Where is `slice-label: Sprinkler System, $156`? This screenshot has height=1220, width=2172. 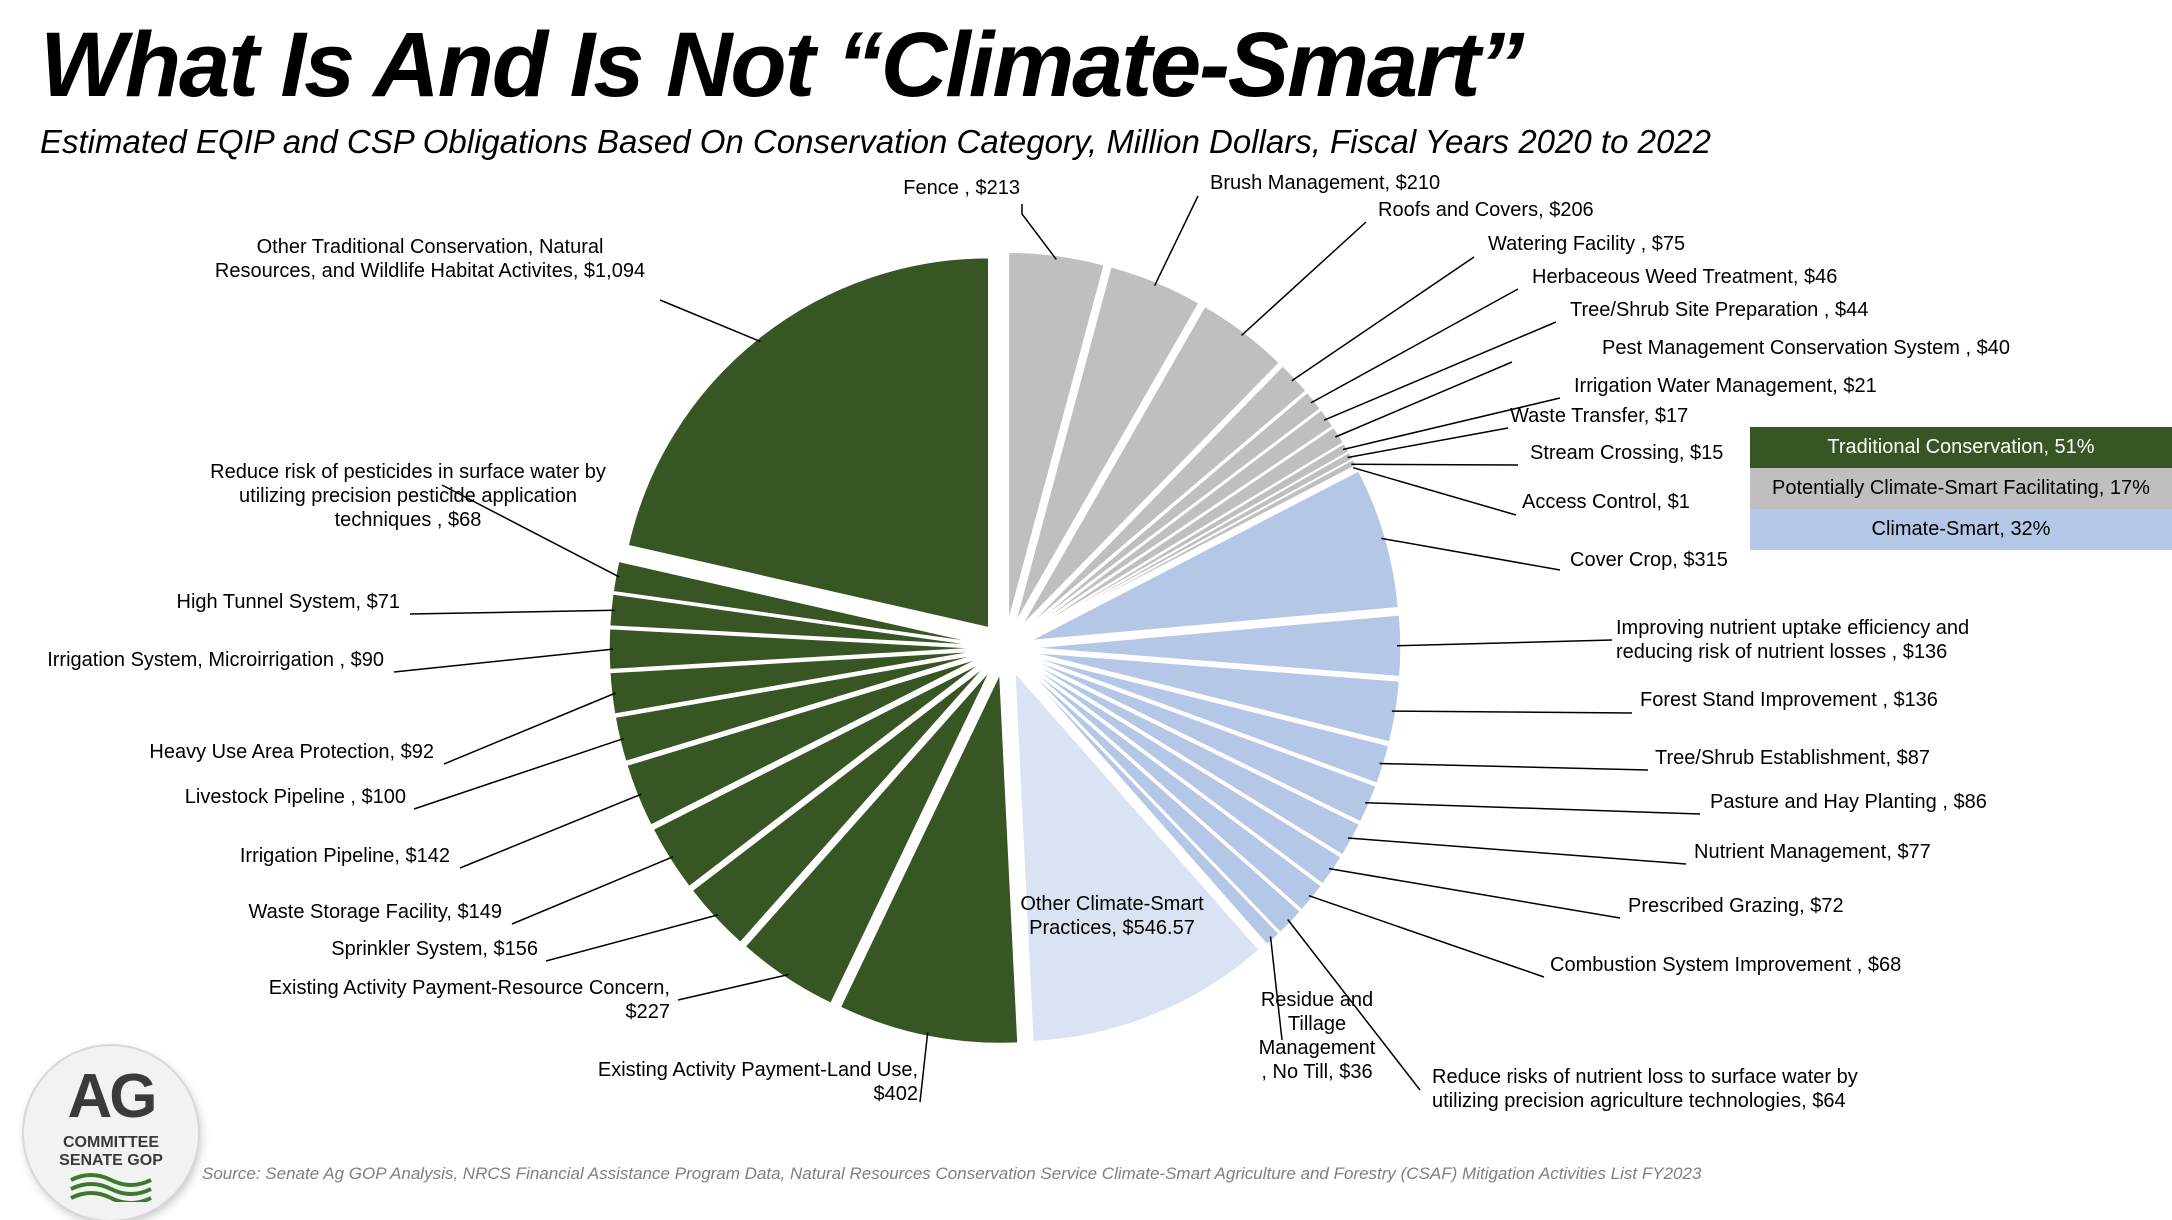
slice-label: Sprinkler System, $156 is located at coordinates (434, 949).